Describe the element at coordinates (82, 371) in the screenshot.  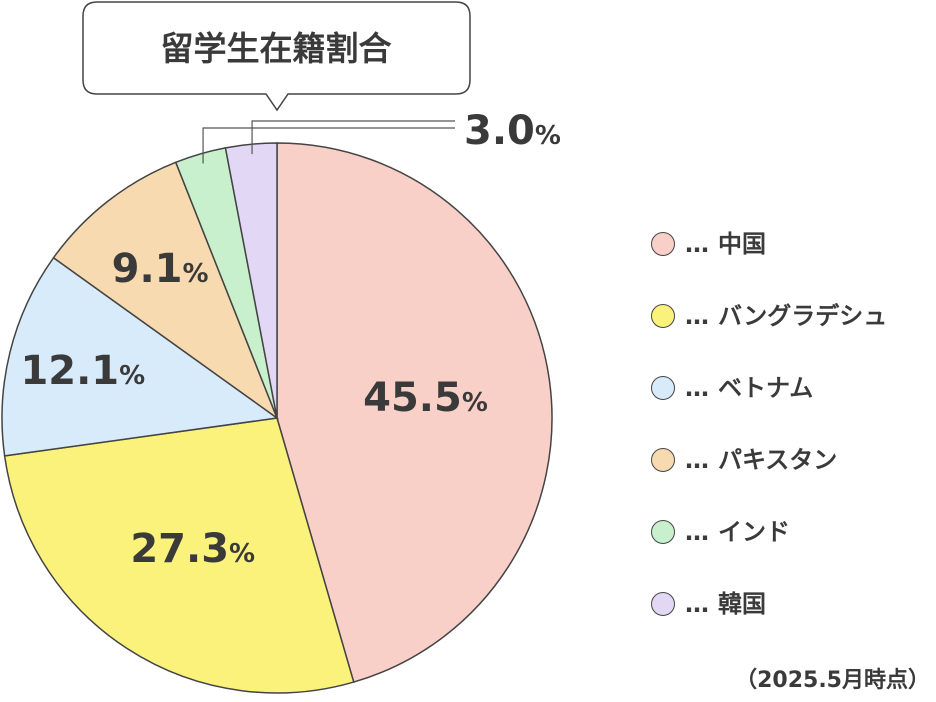
I see `value-label-vietnam: 12.1%` at that location.